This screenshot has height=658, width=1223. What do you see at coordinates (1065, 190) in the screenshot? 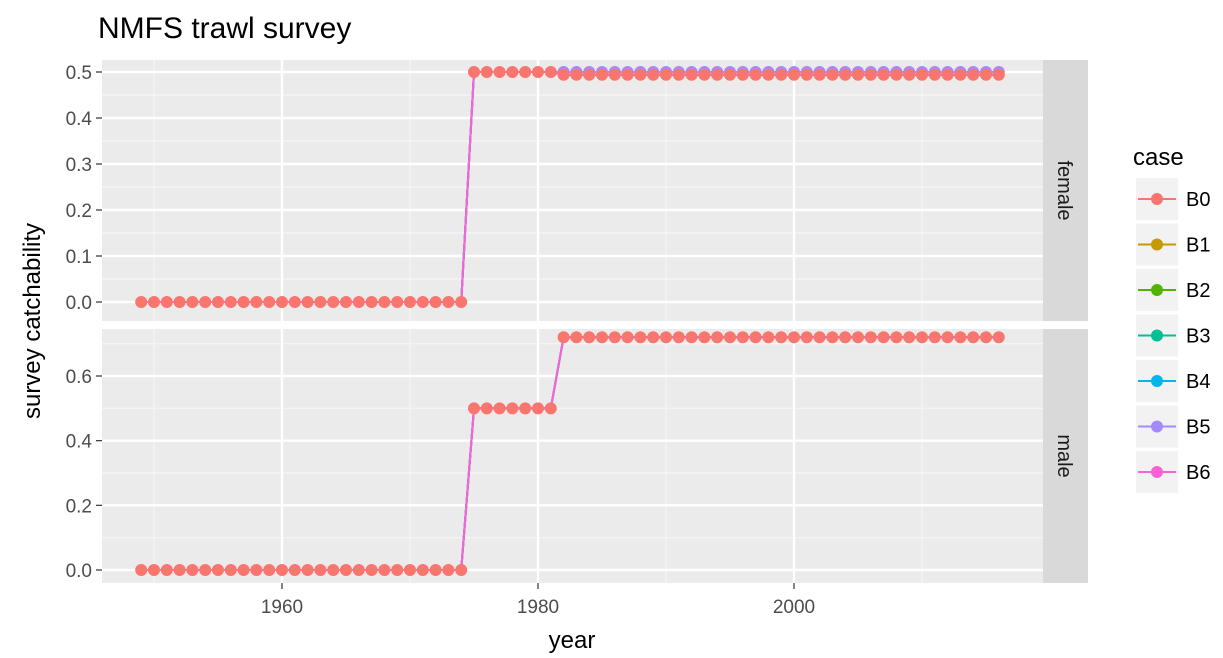
I see `facet-strip` at bounding box center [1065, 190].